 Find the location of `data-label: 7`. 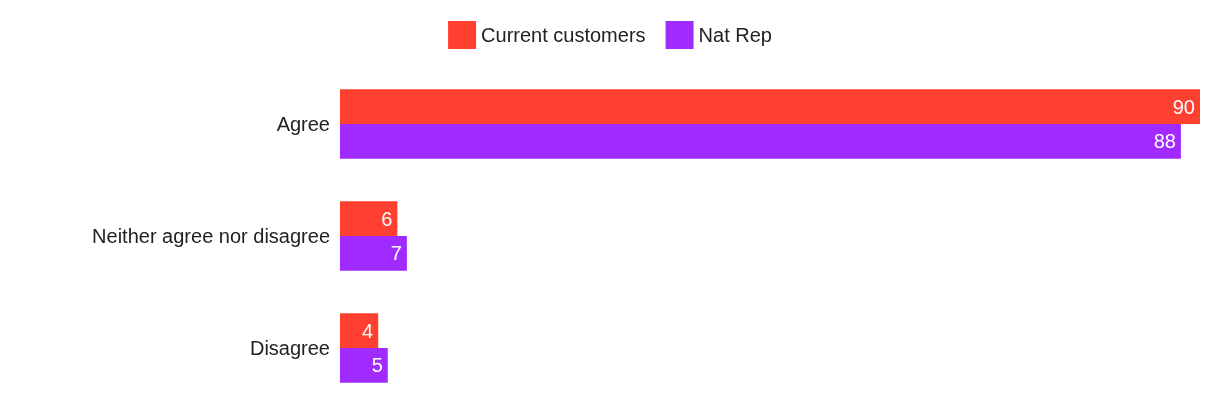

data-label: 7 is located at coordinates (396, 253).